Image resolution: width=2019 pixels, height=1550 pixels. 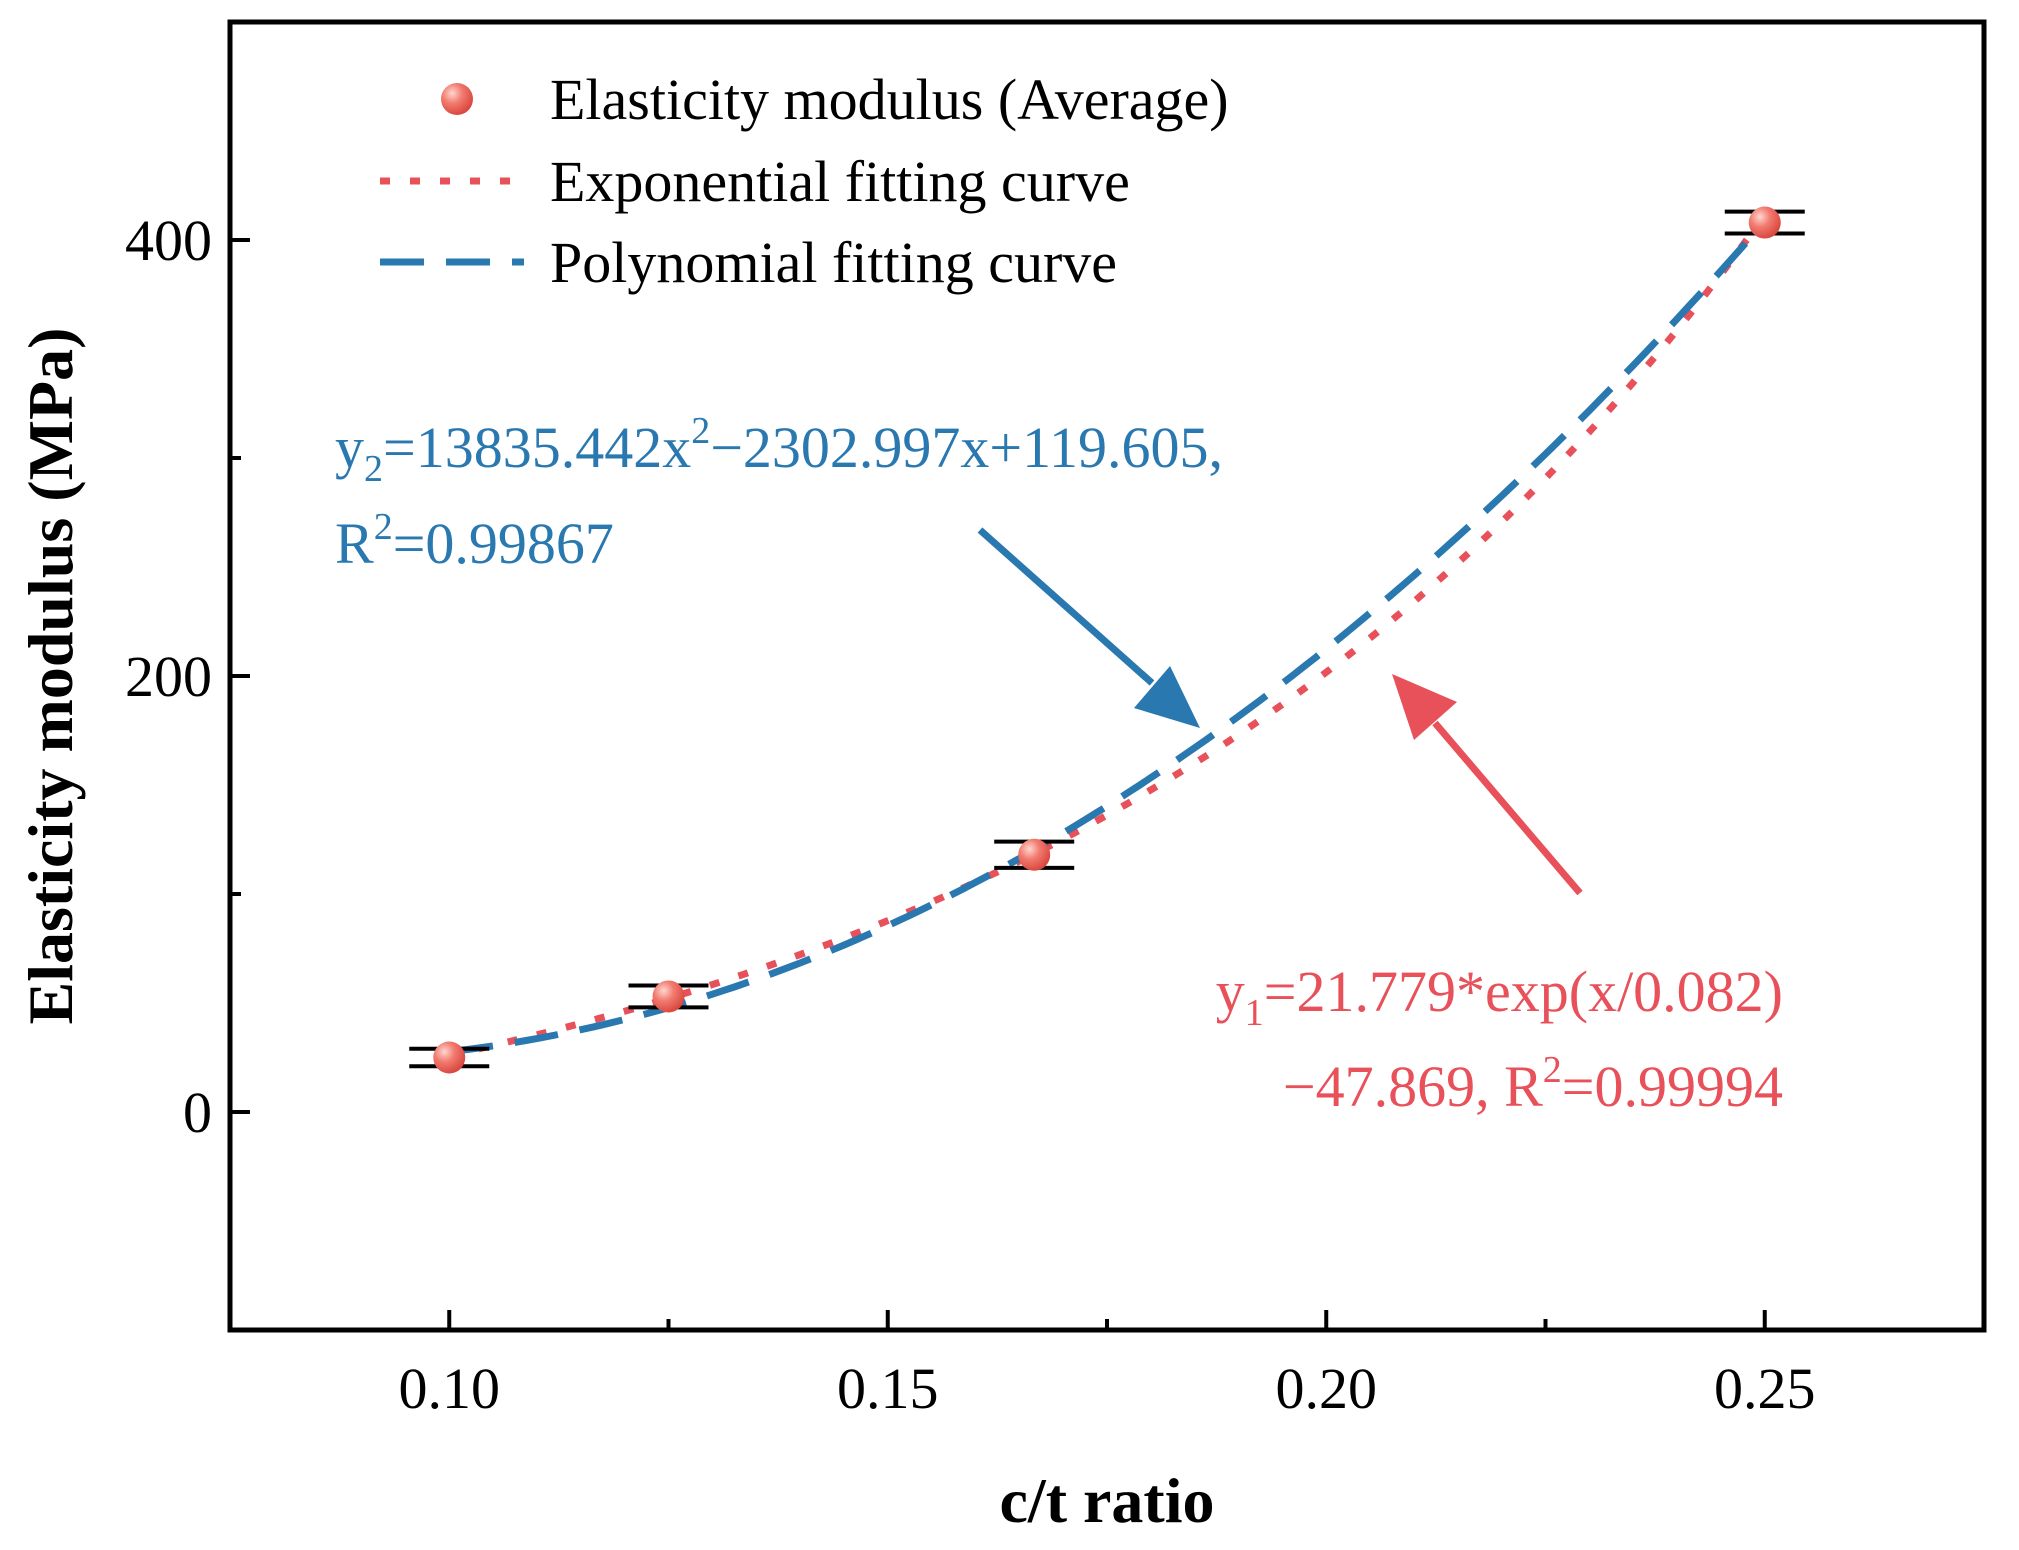 What do you see at coordinates (1327, 1388) in the screenshot?
I see `x-tick-label: 0.20` at bounding box center [1327, 1388].